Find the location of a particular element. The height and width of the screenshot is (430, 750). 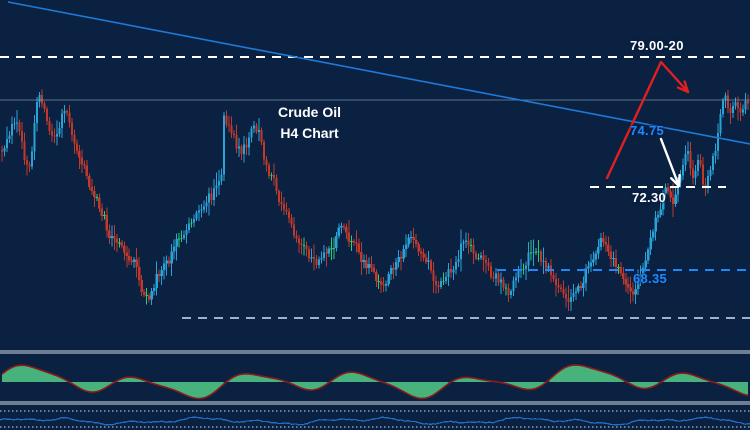

panel-separator-upper is located at coordinates (375, 352).